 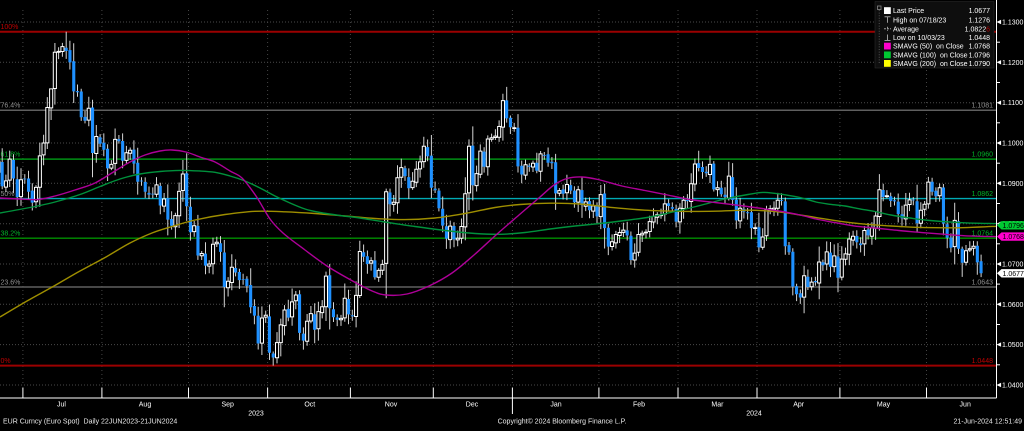 What do you see at coordinates (6, 361) in the screenshot?
I see `svg-text: 0%` at bounding box center [6, 361].